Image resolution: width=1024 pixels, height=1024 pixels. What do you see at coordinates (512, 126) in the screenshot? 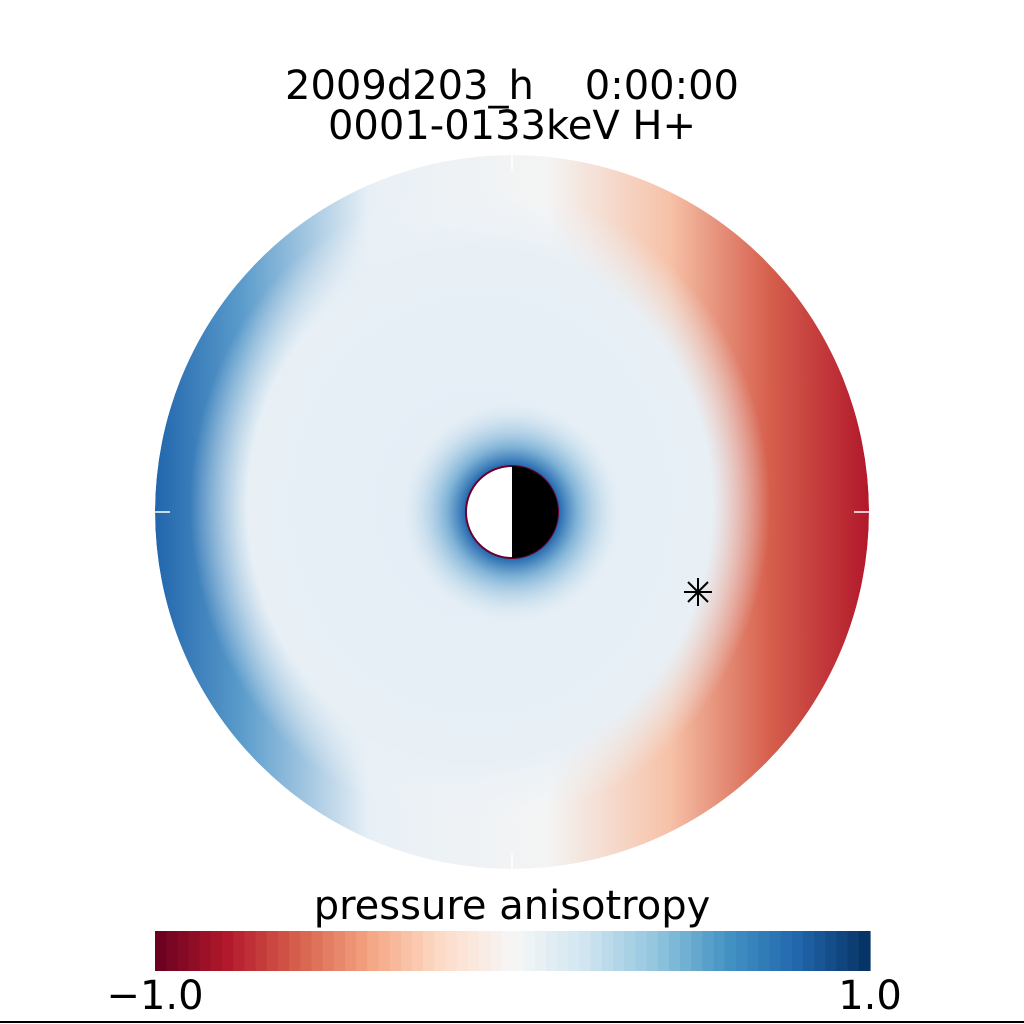
I see `chart-subtitle: 0001-0133keV H+` at bounding box center [512, 126].